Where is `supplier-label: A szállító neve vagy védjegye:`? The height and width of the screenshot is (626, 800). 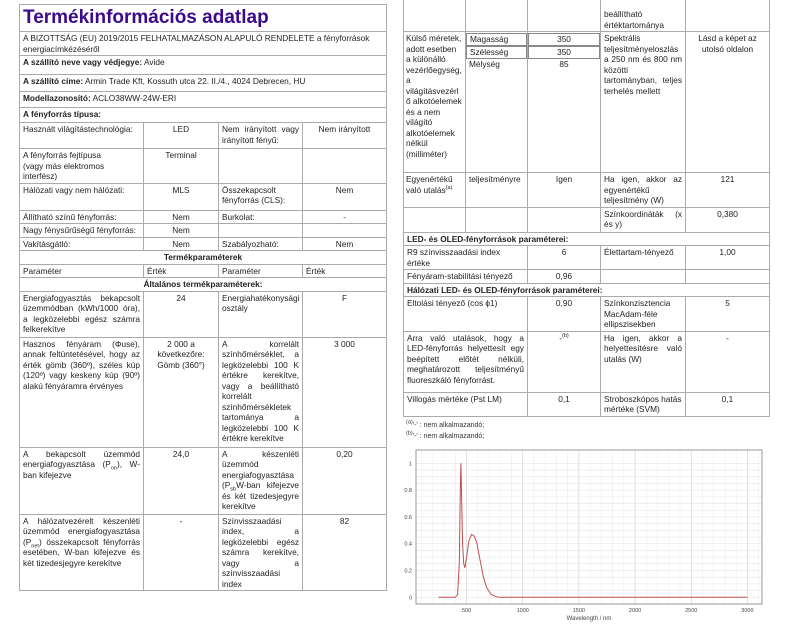
supplier-label: A szállító neve vagy védjegye: is located at coordinates (83, 62).